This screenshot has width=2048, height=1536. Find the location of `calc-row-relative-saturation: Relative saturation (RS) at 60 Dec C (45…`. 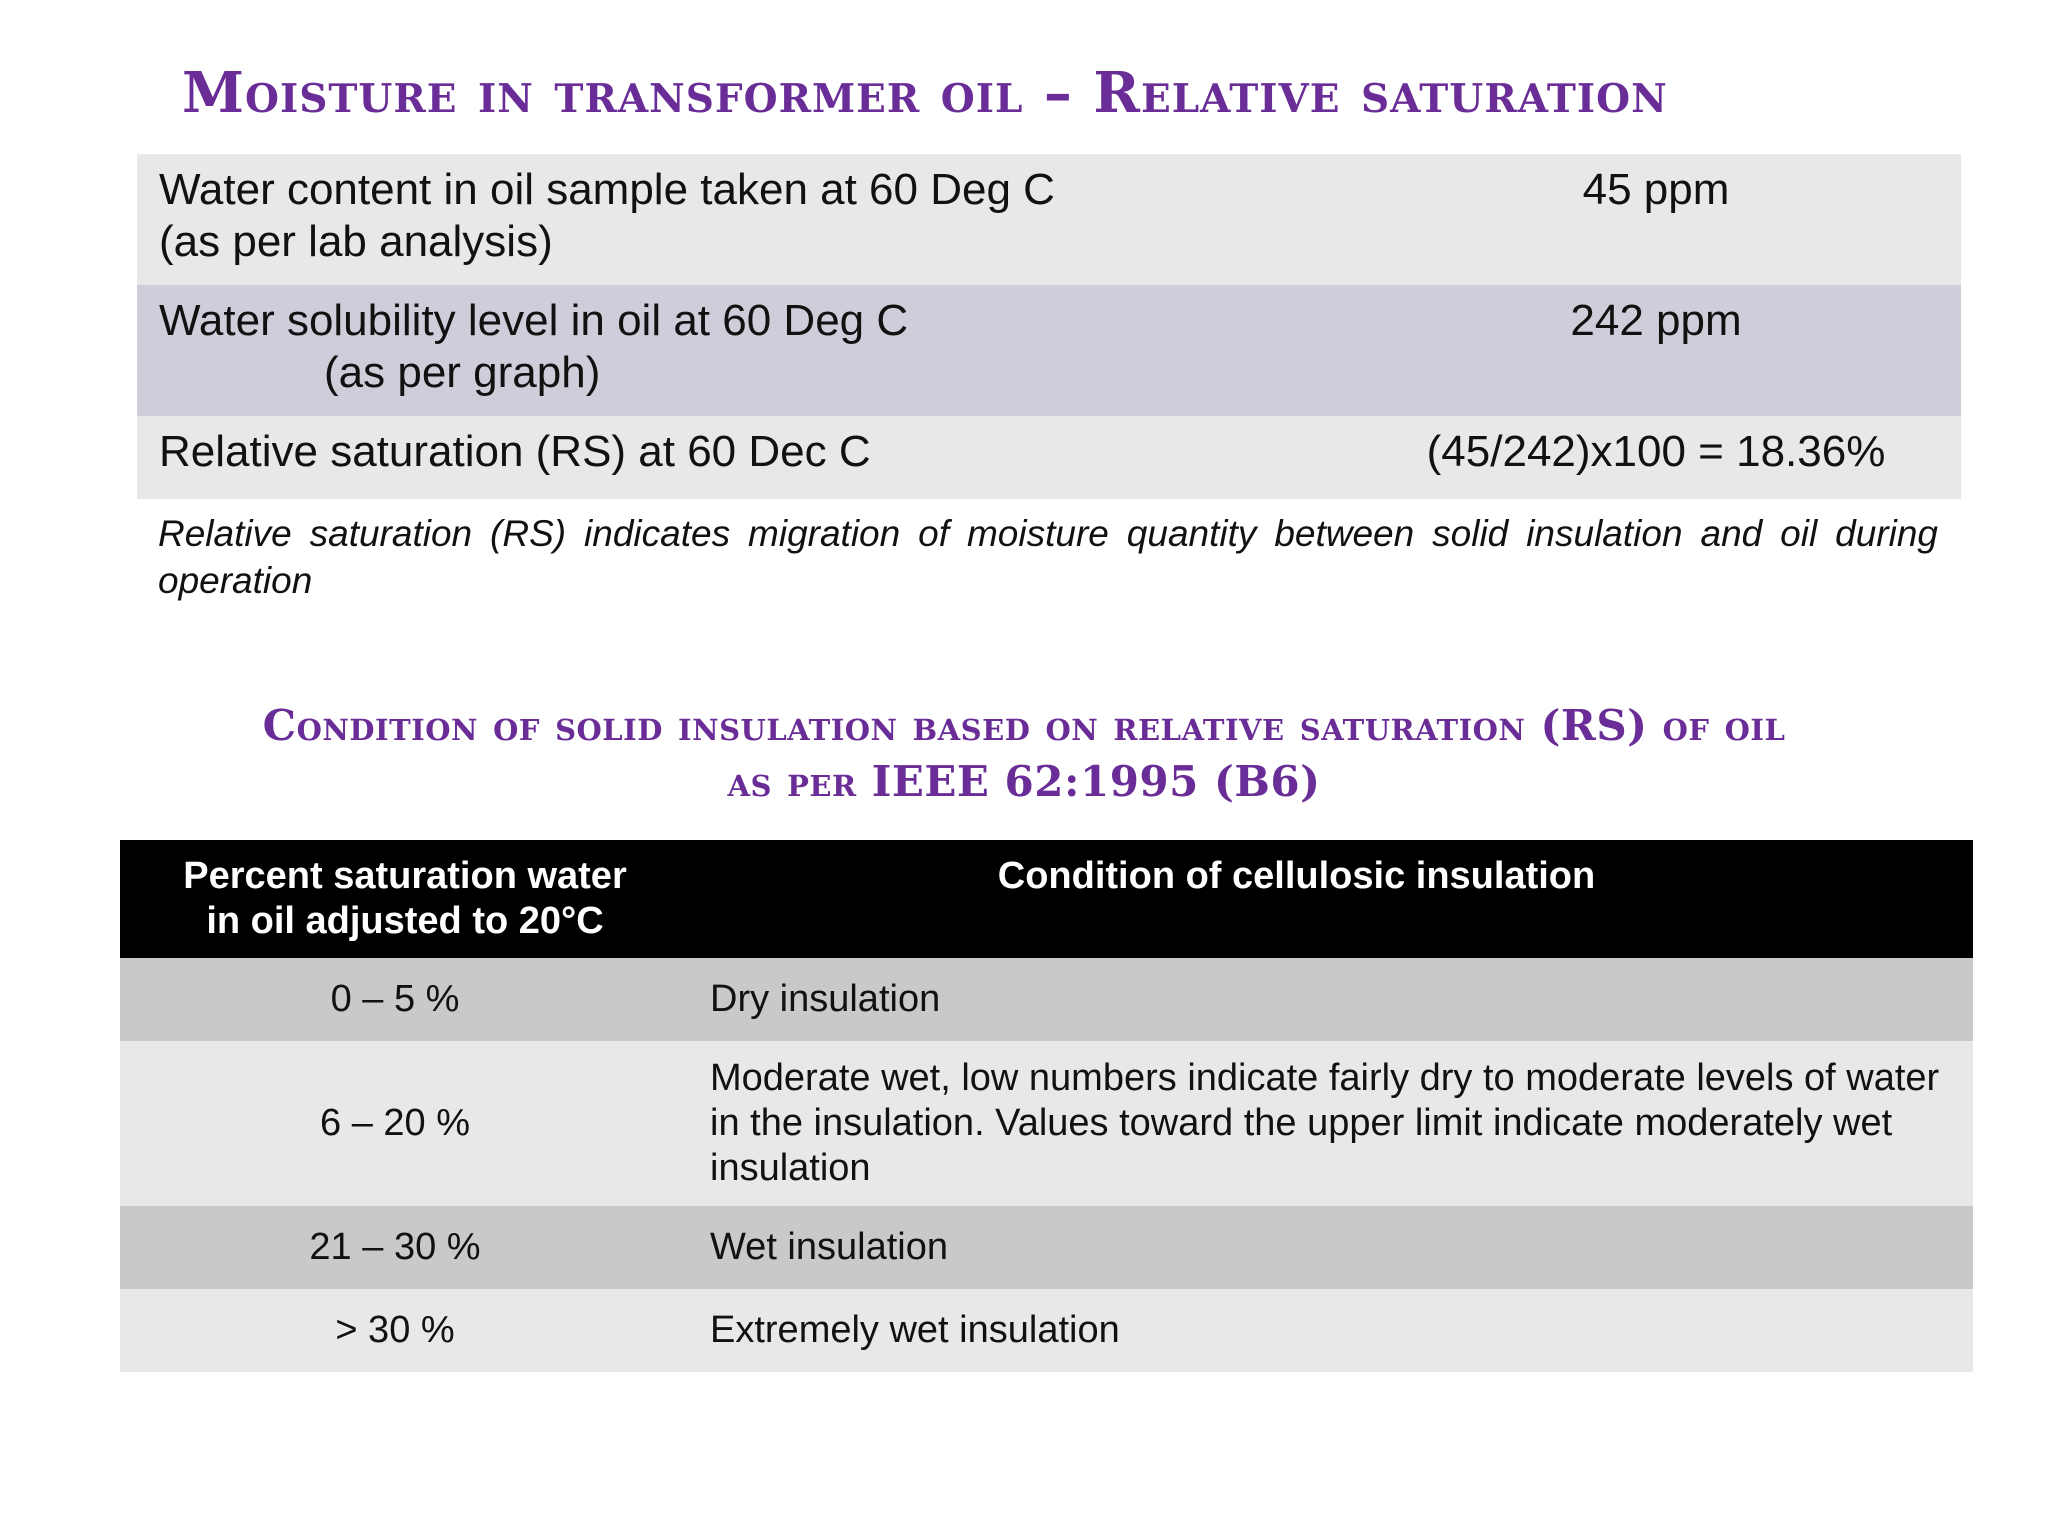

calc-row-relative-saturation: Relative saturation (RS) at 60 Dec C (45… is located at coordinates (1049, 457).